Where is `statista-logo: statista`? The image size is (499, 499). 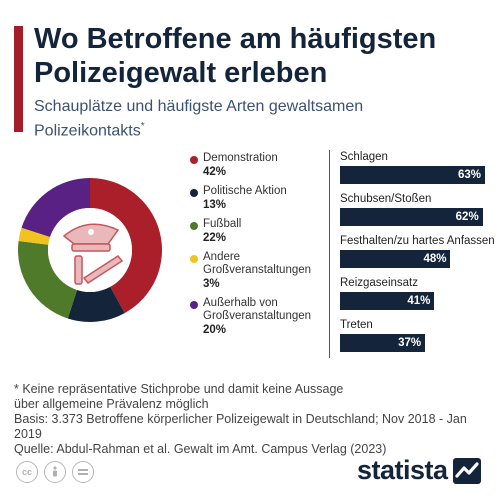
statista-logo: statista is located at coordinates (419, 470).